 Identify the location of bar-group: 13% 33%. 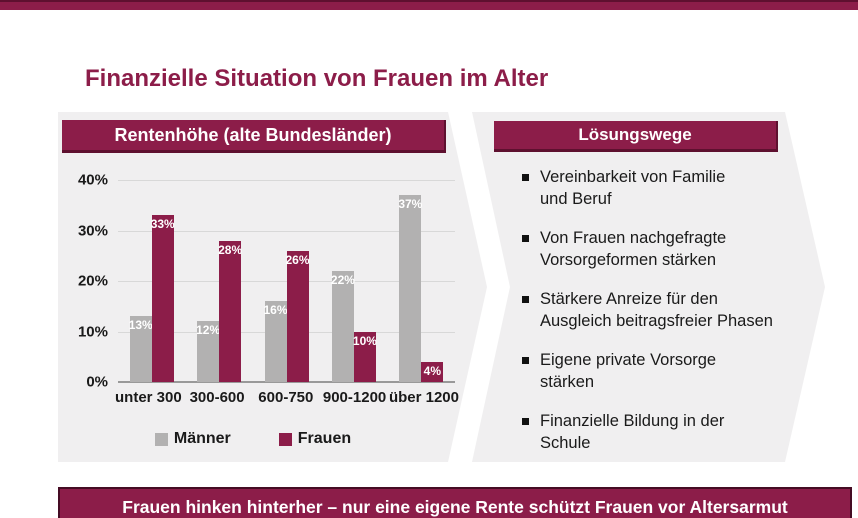
(151, 281).